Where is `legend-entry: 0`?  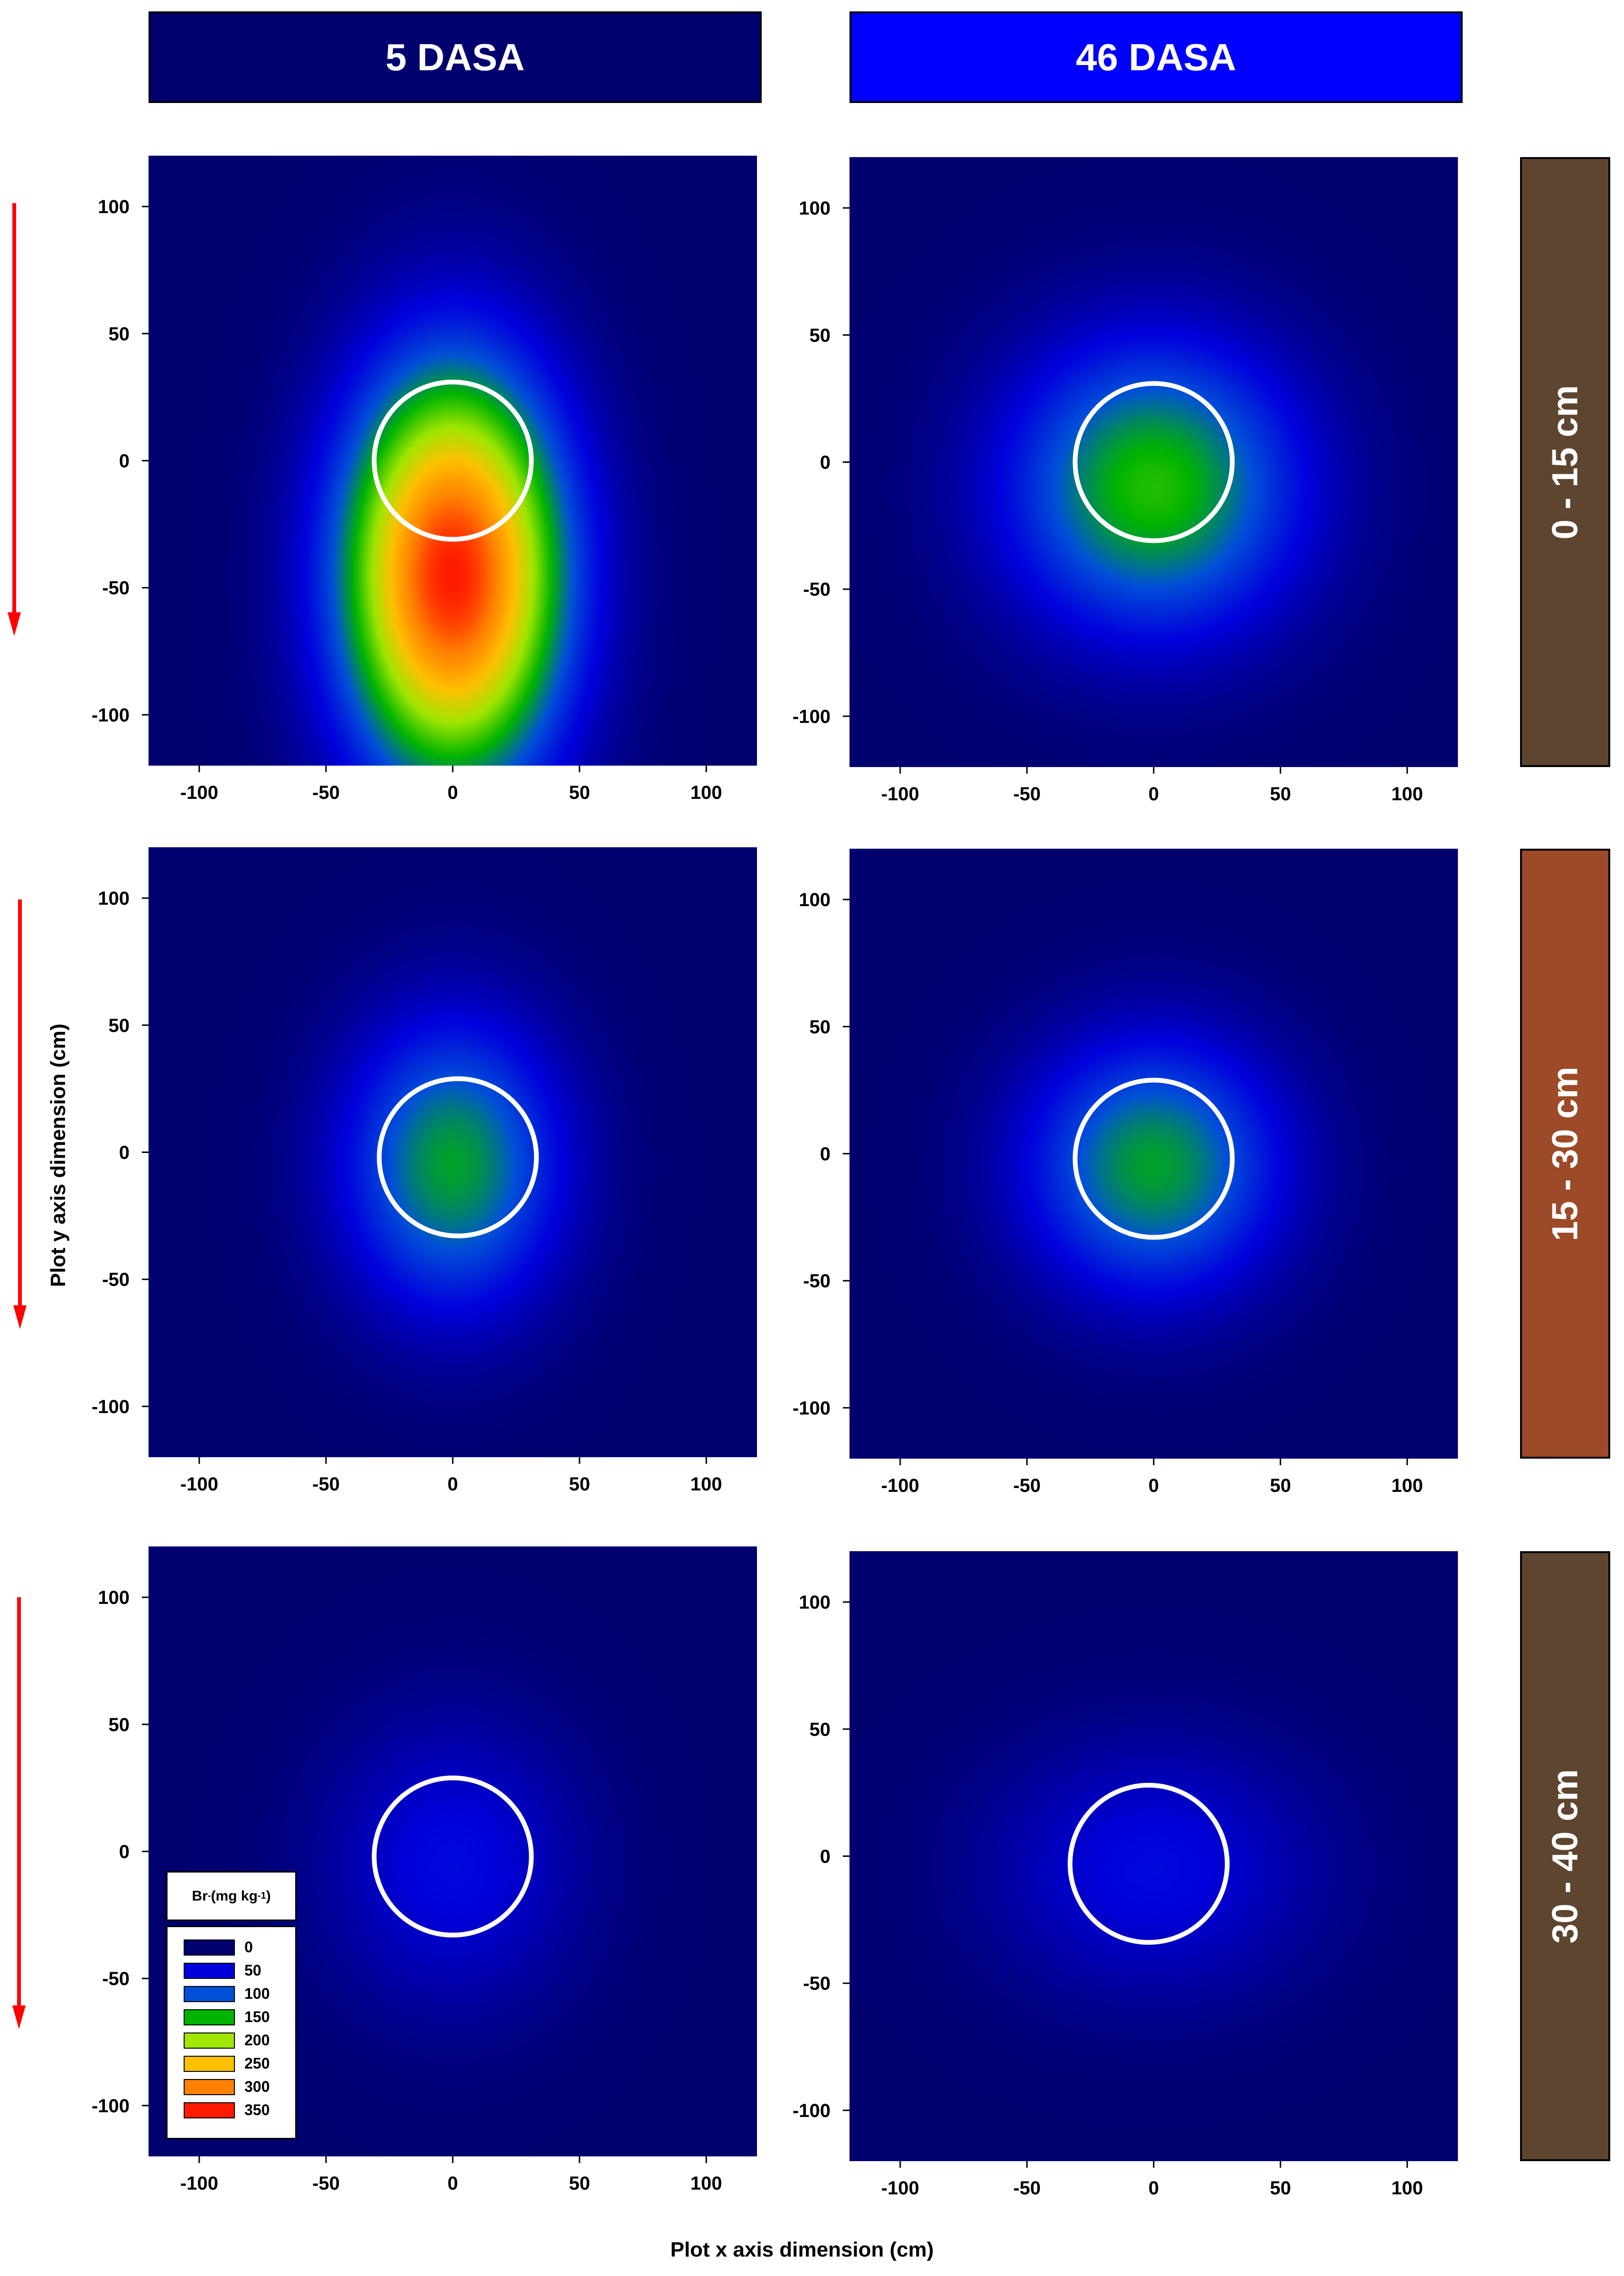
legend-entry: 0 is located at coordinates (231, 1947).